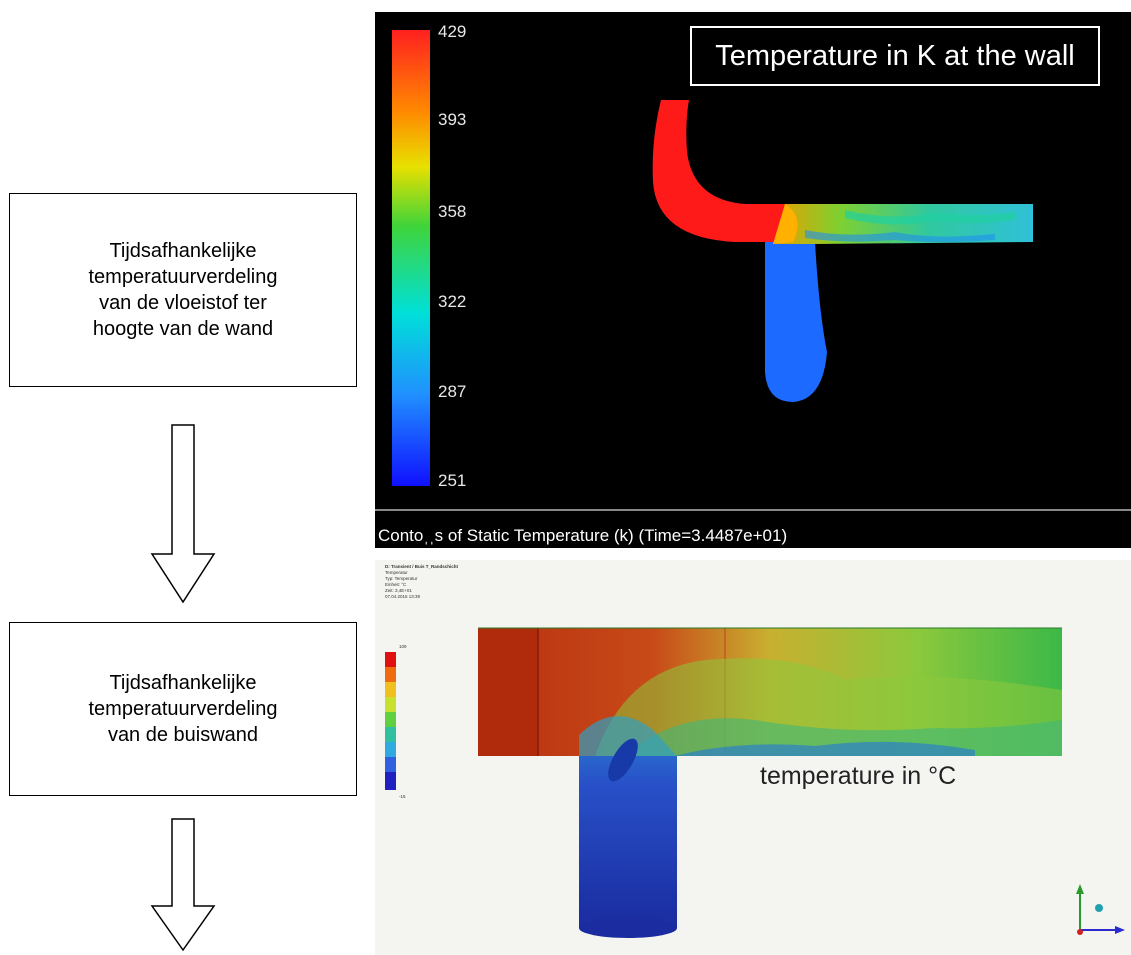 This screenshot has height=955, width=1131. I want to click on colorbar-tick: 322, so click(452, 301).